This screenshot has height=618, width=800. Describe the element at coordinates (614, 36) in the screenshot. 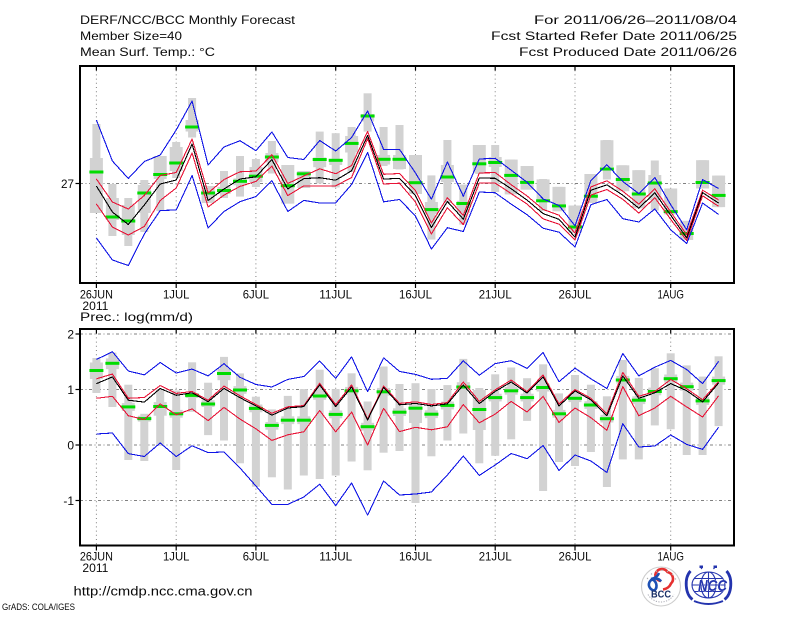

I see `svg-text:Fcst Started Refer Date 2011/0: Fcst Started Refer Date 2011/06/25` at that location.